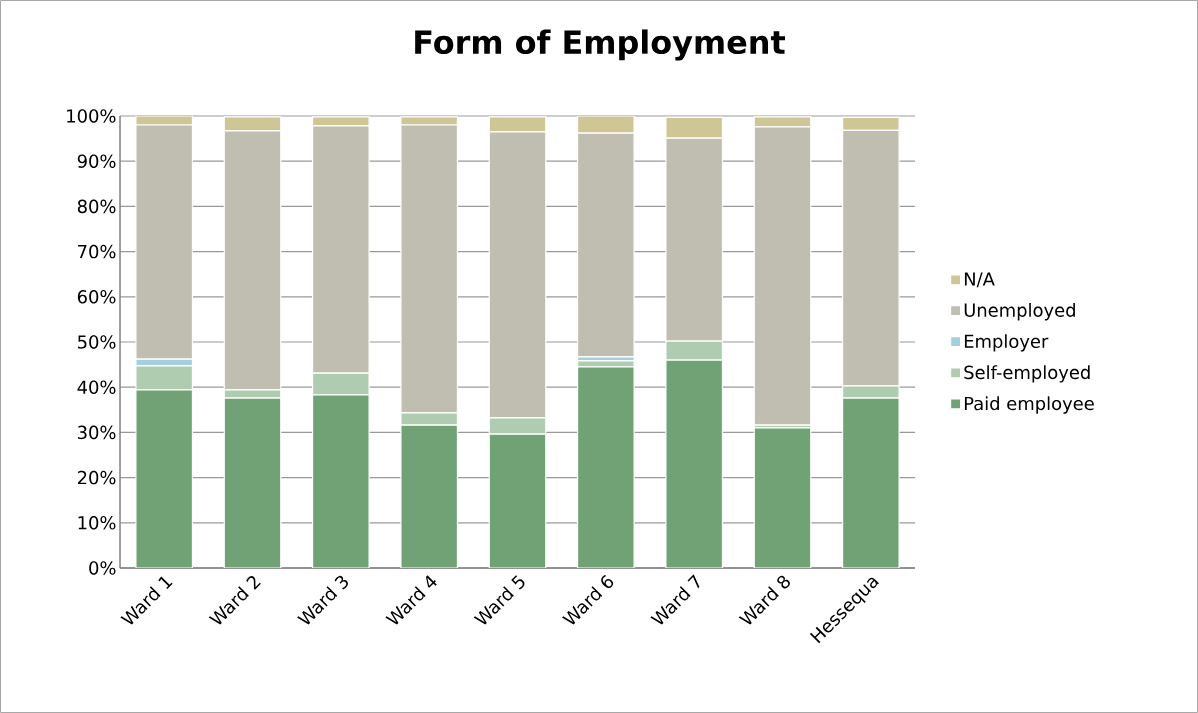 This screenshot has height=713, width=1198. What do you see at coordinates (96, 477) in the screenshot?
I see `y-tick-label: 20%` at bounding box center [96, 477].